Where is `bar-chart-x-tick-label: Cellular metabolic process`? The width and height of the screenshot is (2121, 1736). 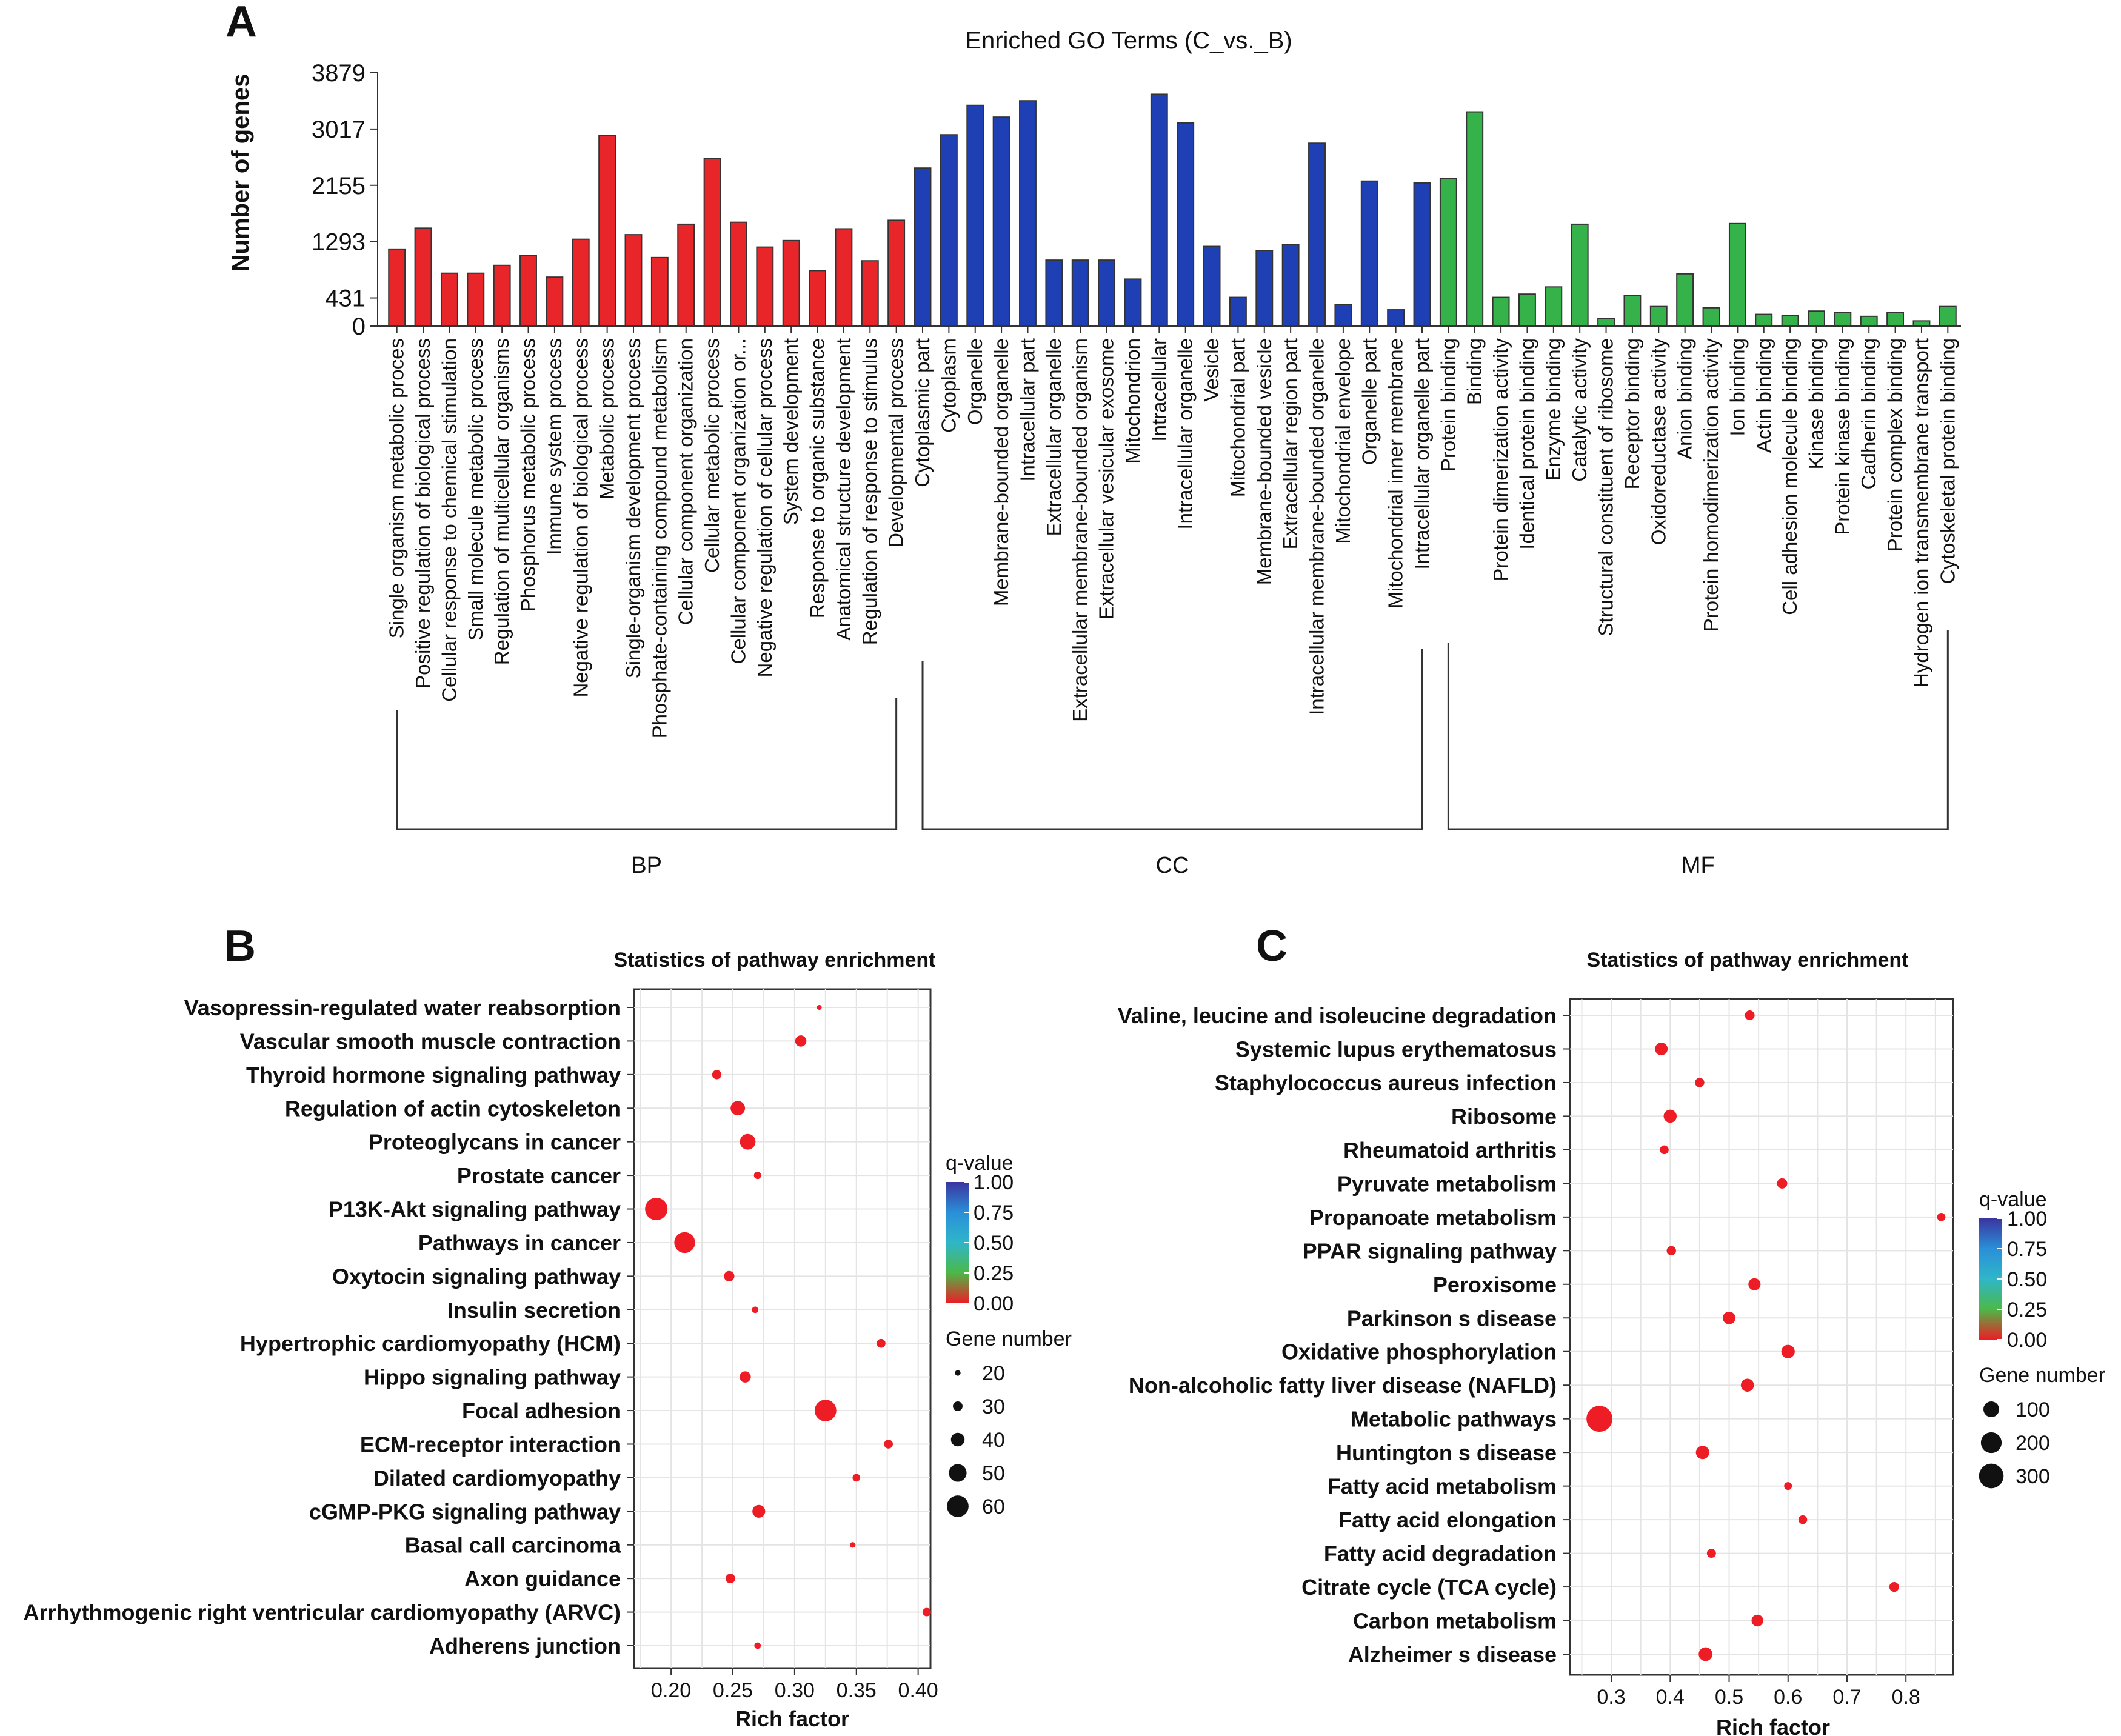
bar-chart-x-tick-label: Cellular metabolic process is located at coordinates (712, 455).